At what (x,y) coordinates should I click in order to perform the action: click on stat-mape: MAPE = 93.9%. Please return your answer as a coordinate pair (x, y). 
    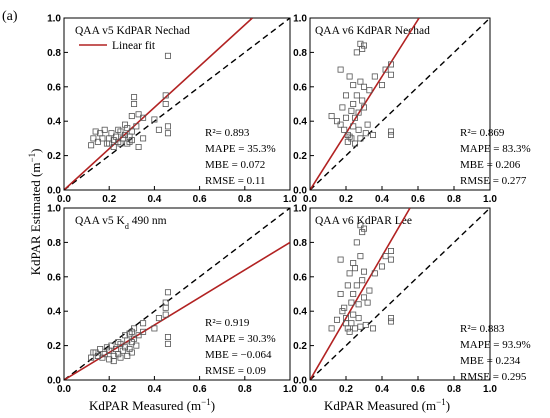
    Looking at the image, I should click on (495, 345).